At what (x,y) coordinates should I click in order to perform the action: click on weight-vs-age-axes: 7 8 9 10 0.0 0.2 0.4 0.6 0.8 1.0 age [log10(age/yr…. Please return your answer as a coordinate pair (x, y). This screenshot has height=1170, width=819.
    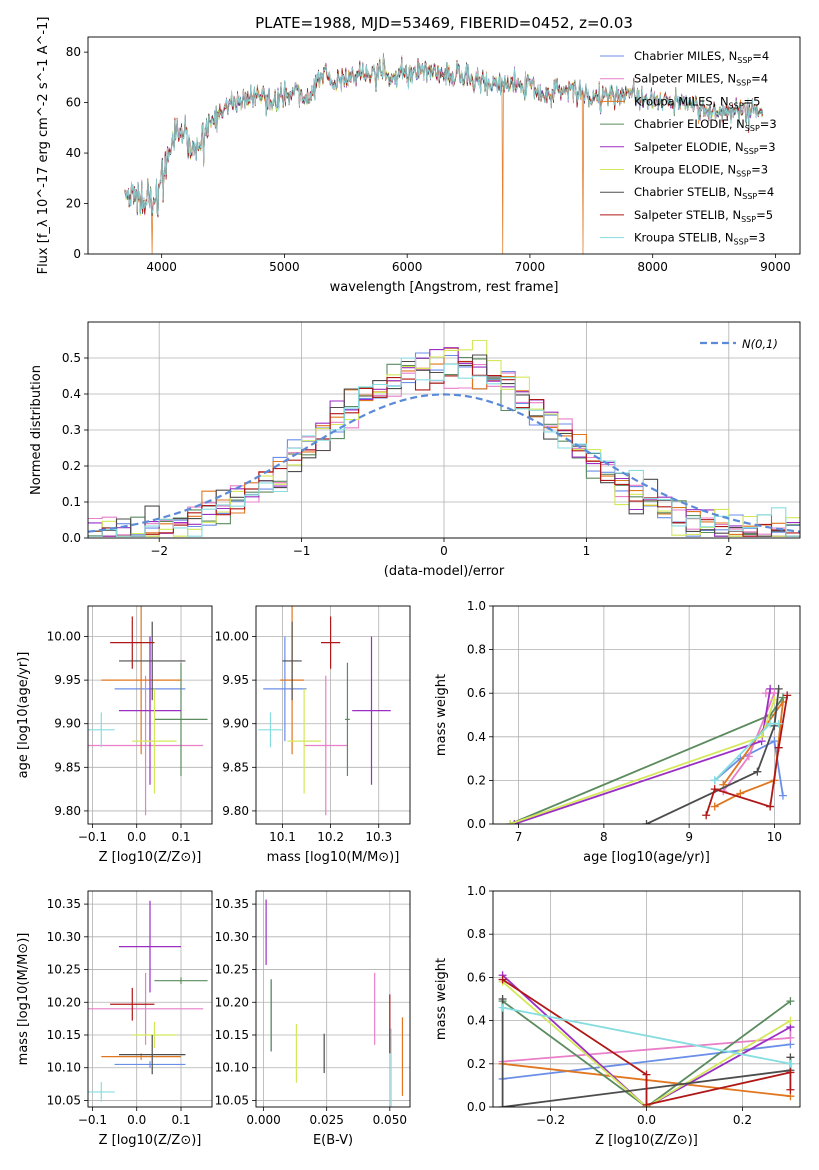
    Looking at the image, I should click on (617, 732).